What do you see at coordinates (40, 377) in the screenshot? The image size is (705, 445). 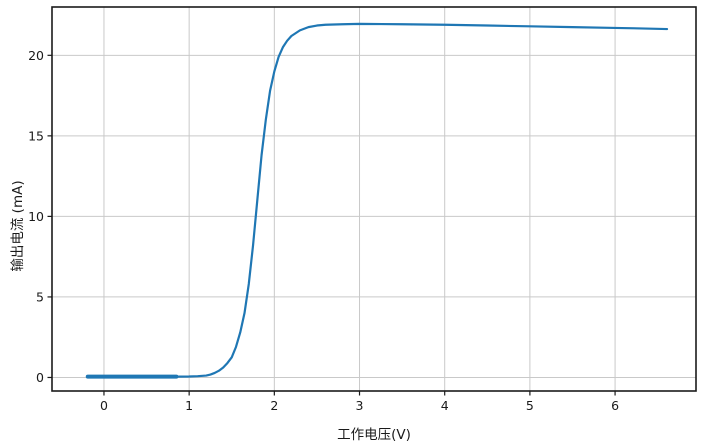 I see `y-tick-label: 0` at bounding box center [40, 377].